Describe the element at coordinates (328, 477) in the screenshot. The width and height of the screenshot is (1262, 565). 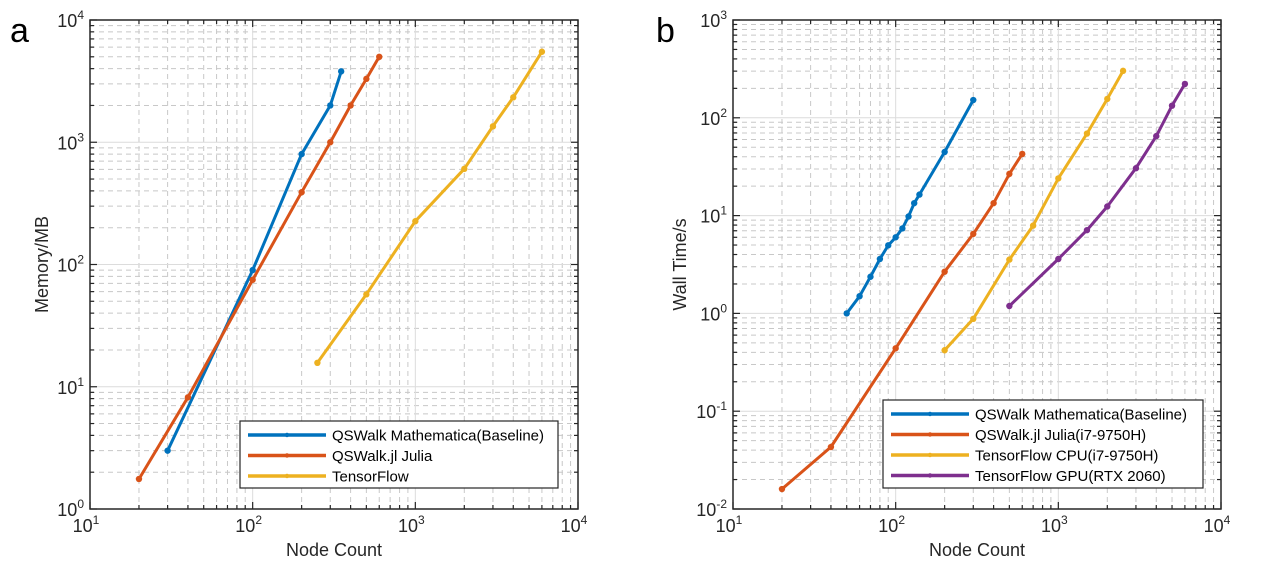
I see `legend-item: TensorFlow` at that location.